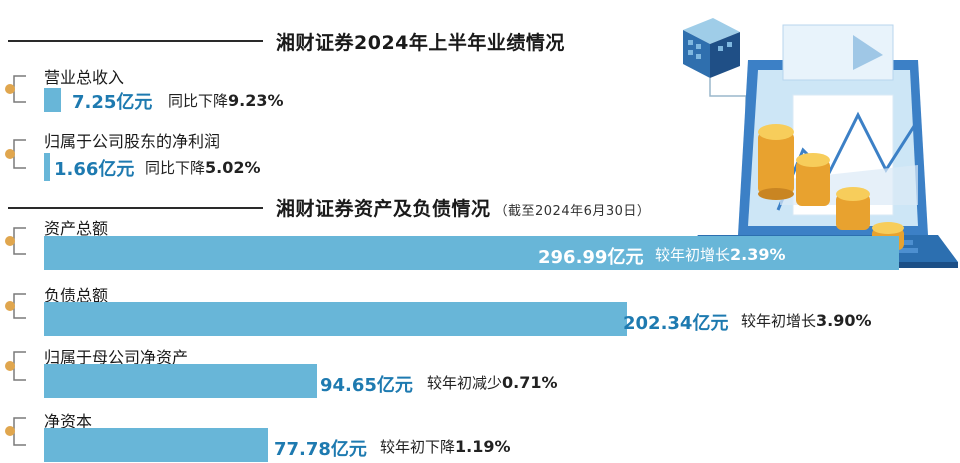 Image resolution: width=960 pixels, height=463 pixels. What do you see at coordinates (335, 319) in the screenshot?
I see `bar-total-liabilities` at bounding box center [335, 319].